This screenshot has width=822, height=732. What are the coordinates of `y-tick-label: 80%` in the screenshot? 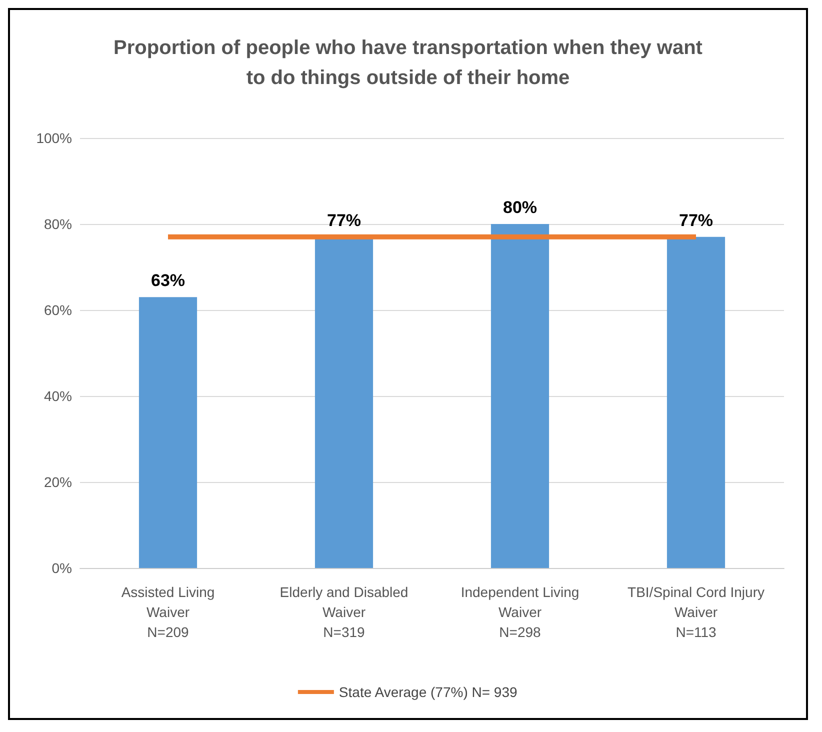 It's located at (58, 224).